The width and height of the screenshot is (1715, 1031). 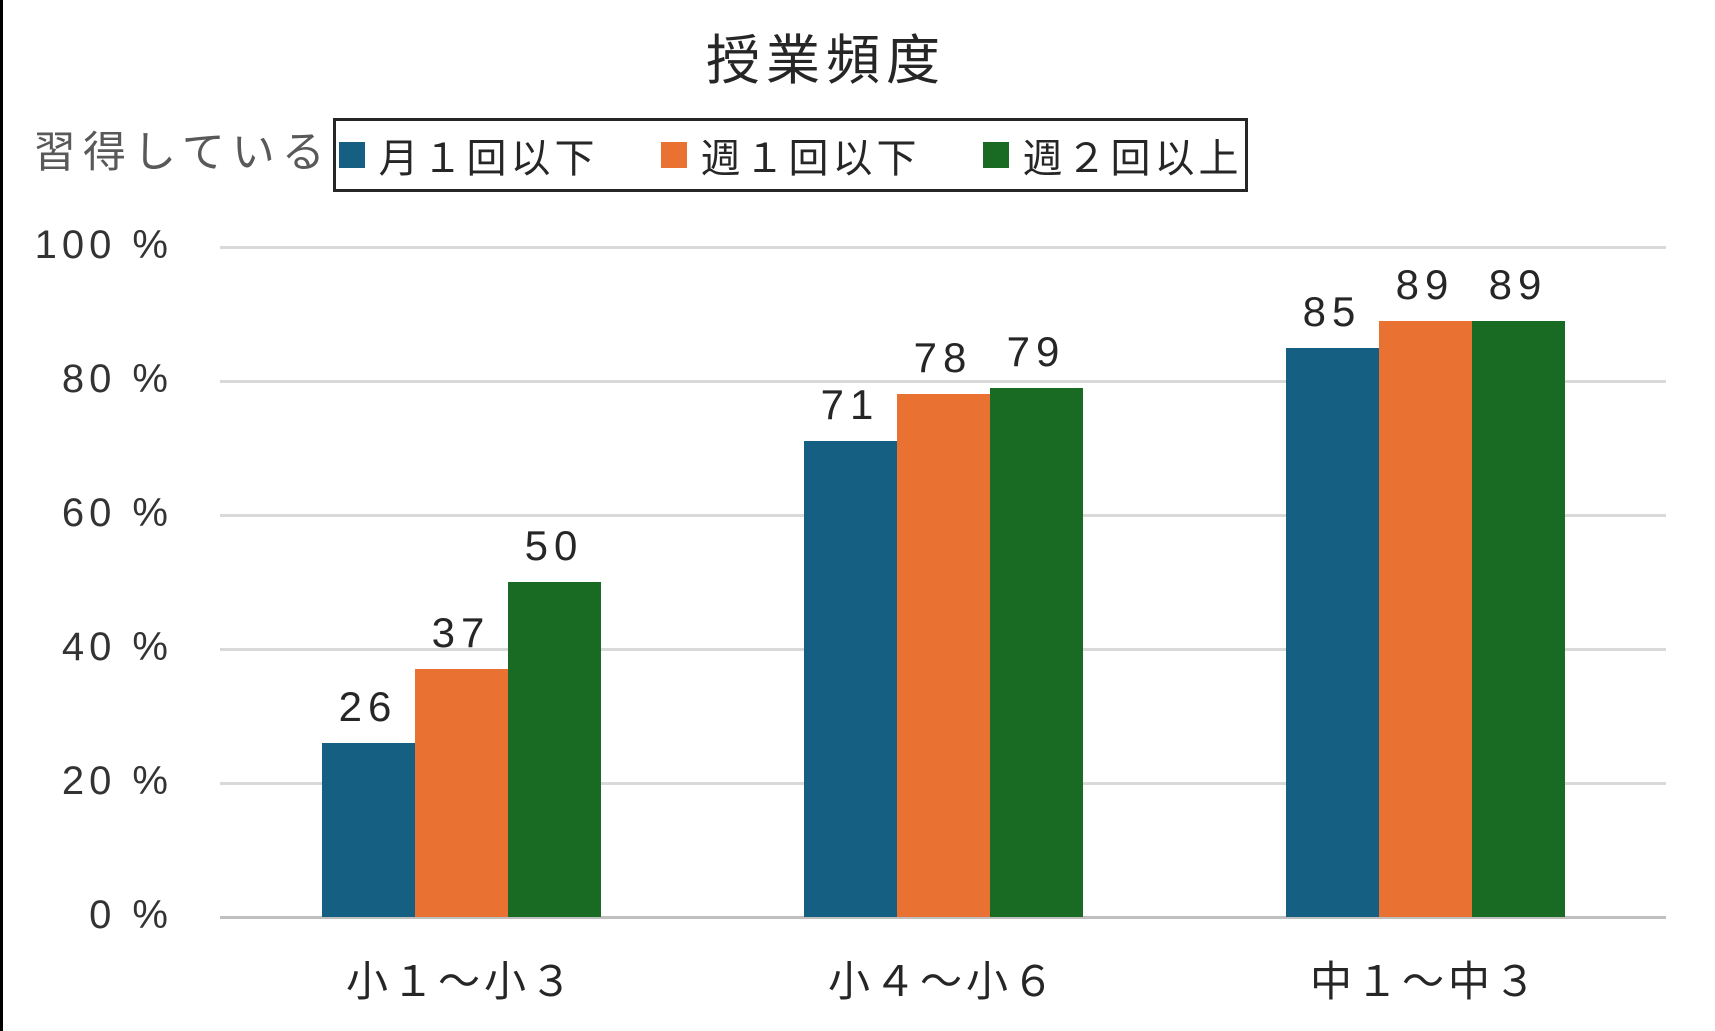 I want to click on bar-data-label: 37, so click(x=461, y=633).